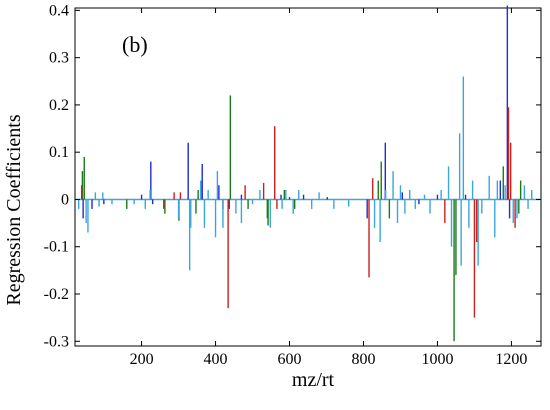  What do you see at coordinates (135, 44) in the screenshot?
I see `panel-label: (b)` at bounding box center [135, 44].